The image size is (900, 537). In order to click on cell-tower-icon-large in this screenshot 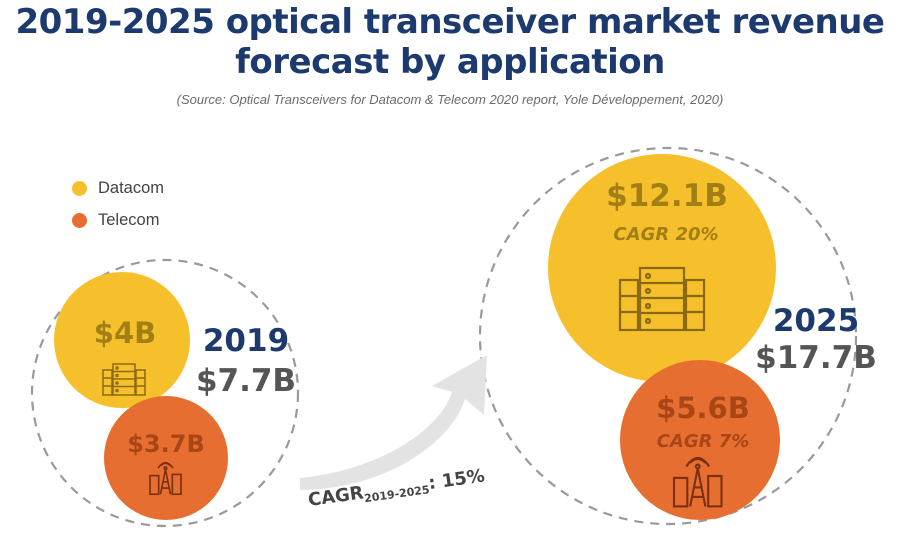, I will do `click(697, 482)`.